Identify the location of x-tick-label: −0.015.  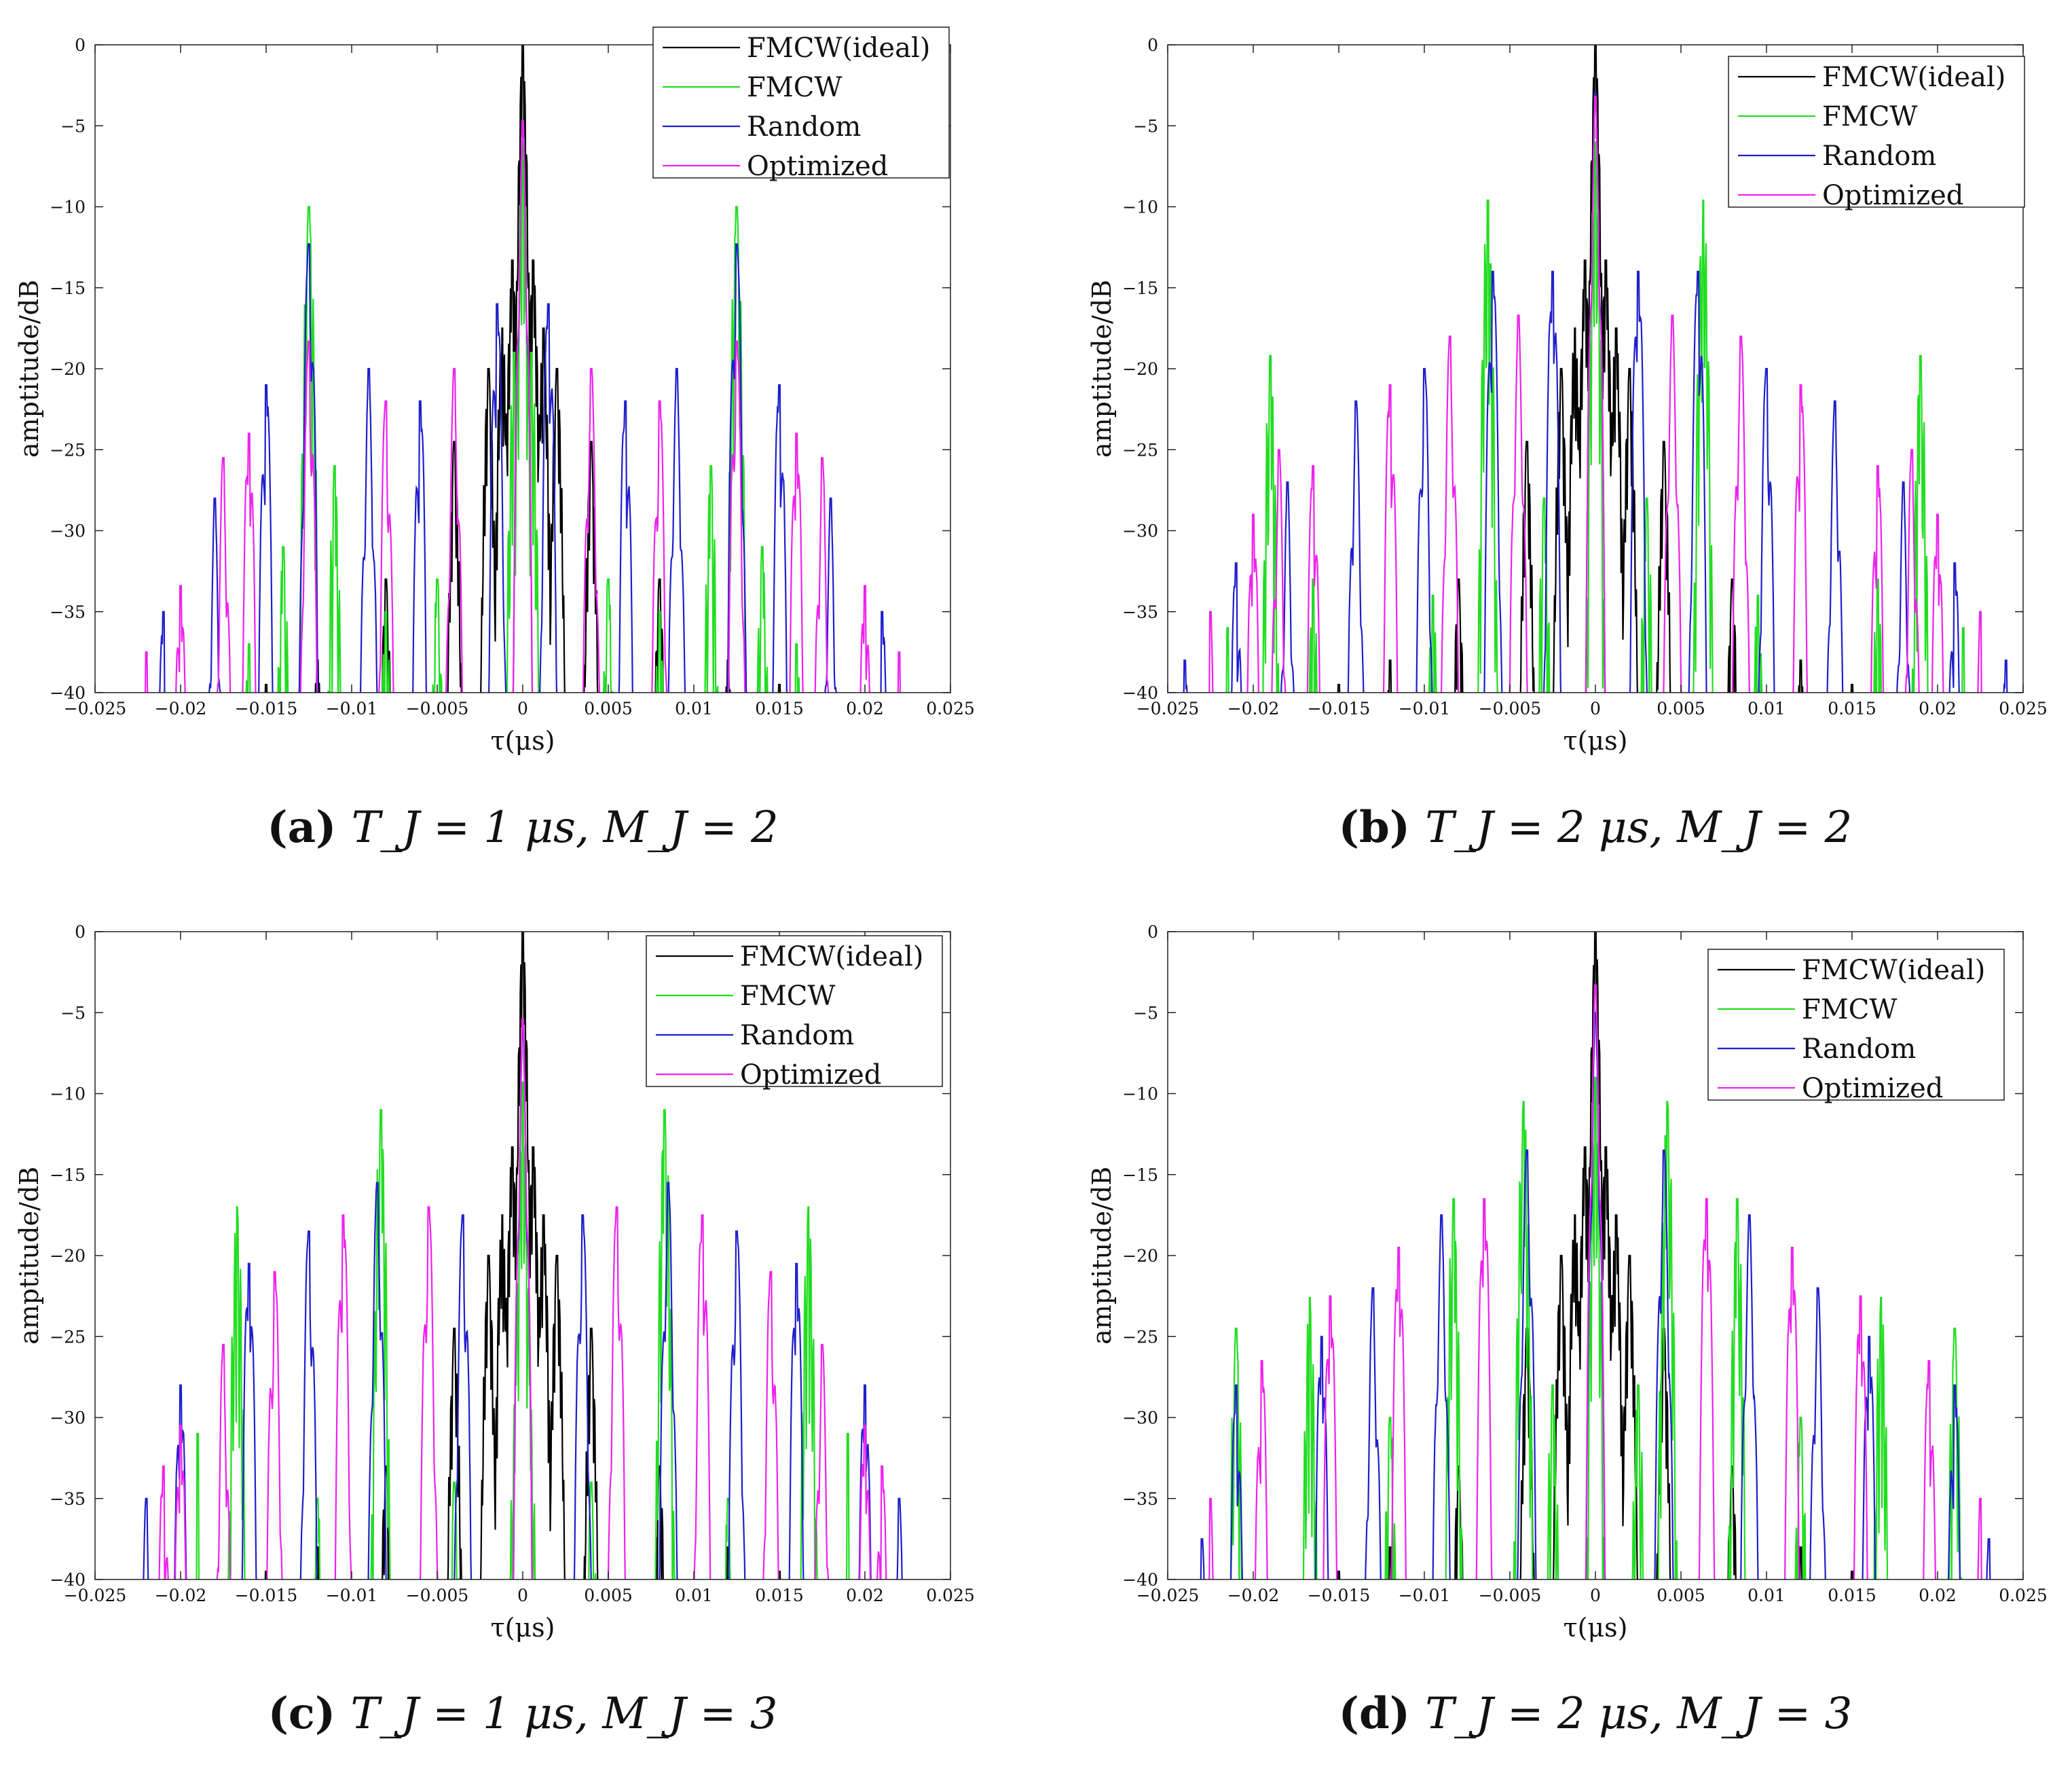
(266, 1595).